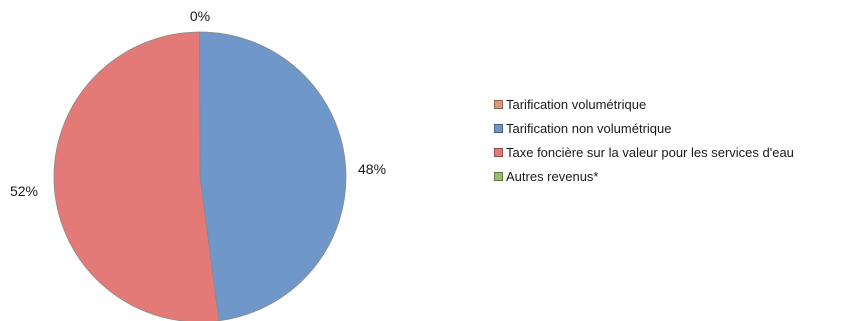 Image resolution: width=863 pixels, height=321 pixels. Describe the element at coordinates (498, 176) in the screenshot. I see `legend-swatch-other-revenue` at that location.